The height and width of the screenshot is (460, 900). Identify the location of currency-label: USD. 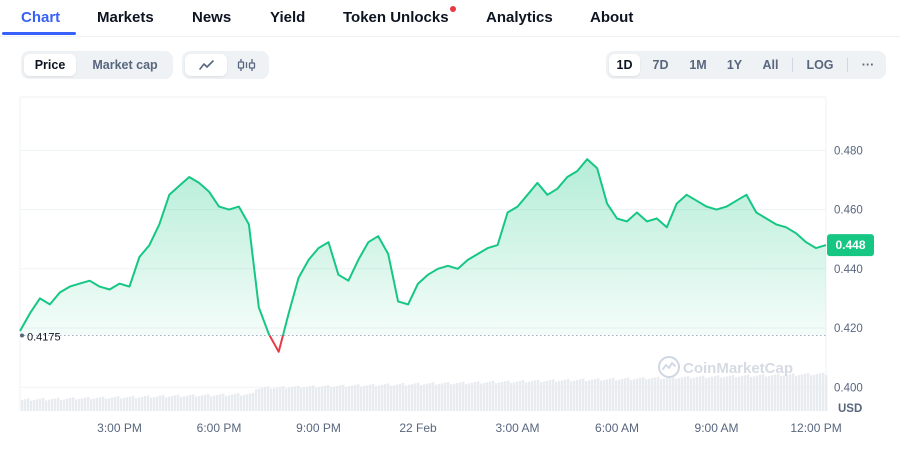
(850, 409).